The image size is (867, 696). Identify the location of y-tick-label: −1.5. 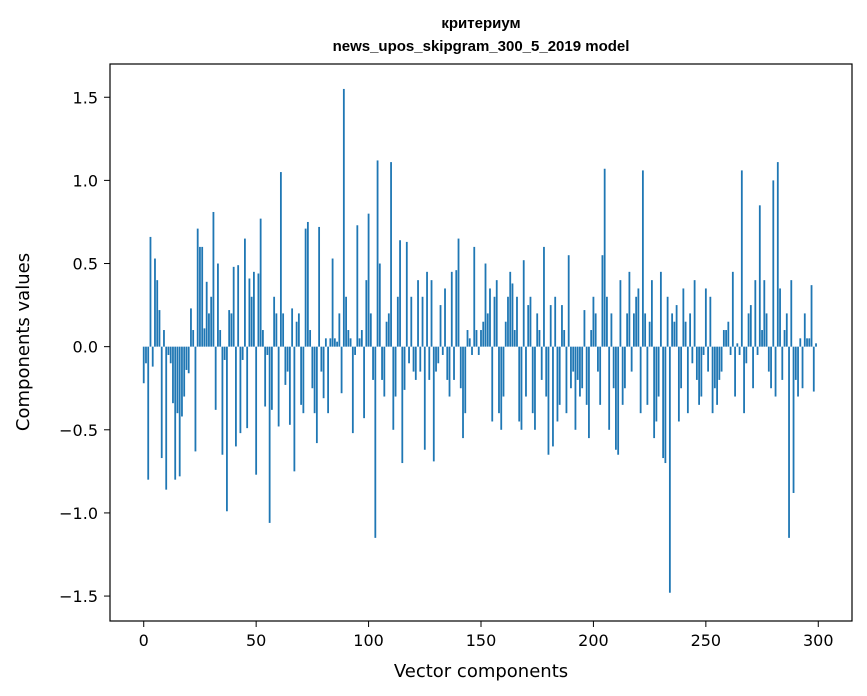
(78, 596).